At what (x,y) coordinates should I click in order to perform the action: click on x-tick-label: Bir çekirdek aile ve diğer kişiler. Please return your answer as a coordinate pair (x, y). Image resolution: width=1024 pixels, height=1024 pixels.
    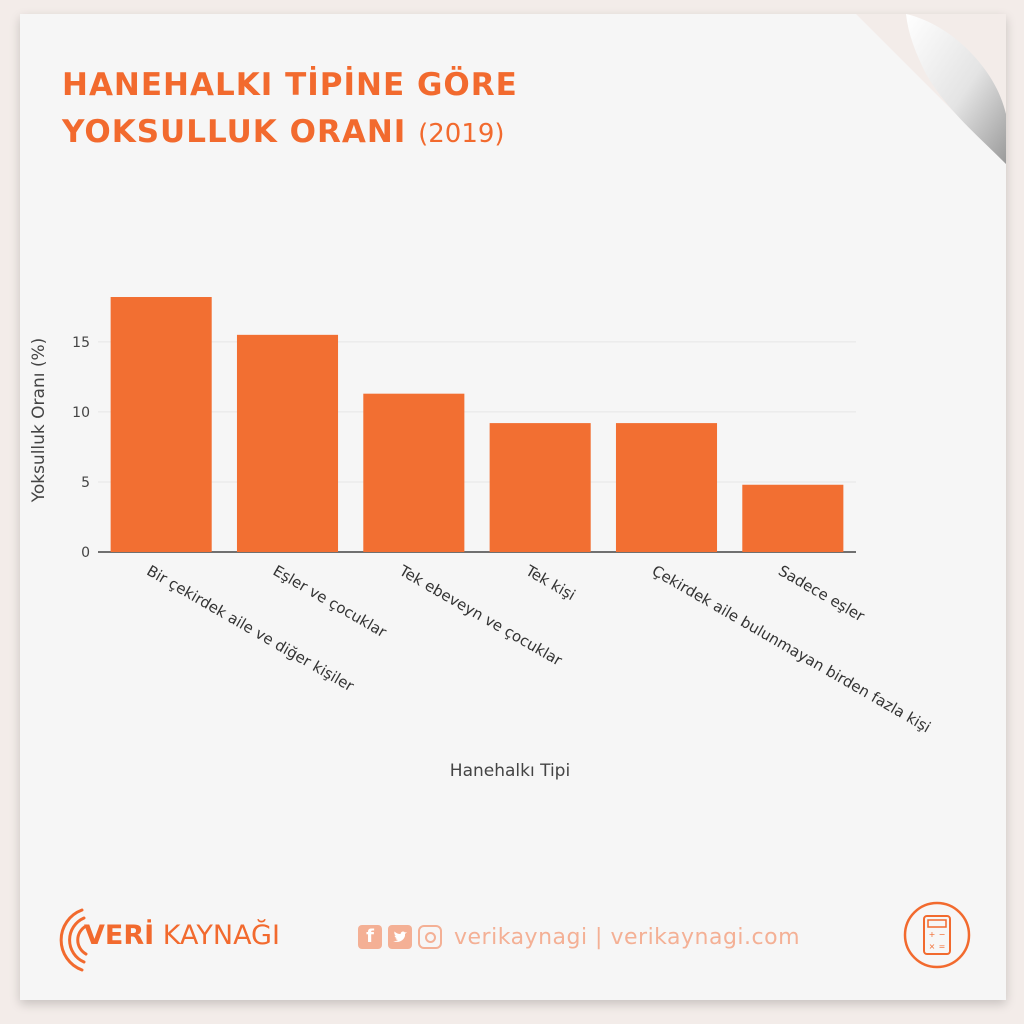
    Looking at the image, I should click on (251, 629).